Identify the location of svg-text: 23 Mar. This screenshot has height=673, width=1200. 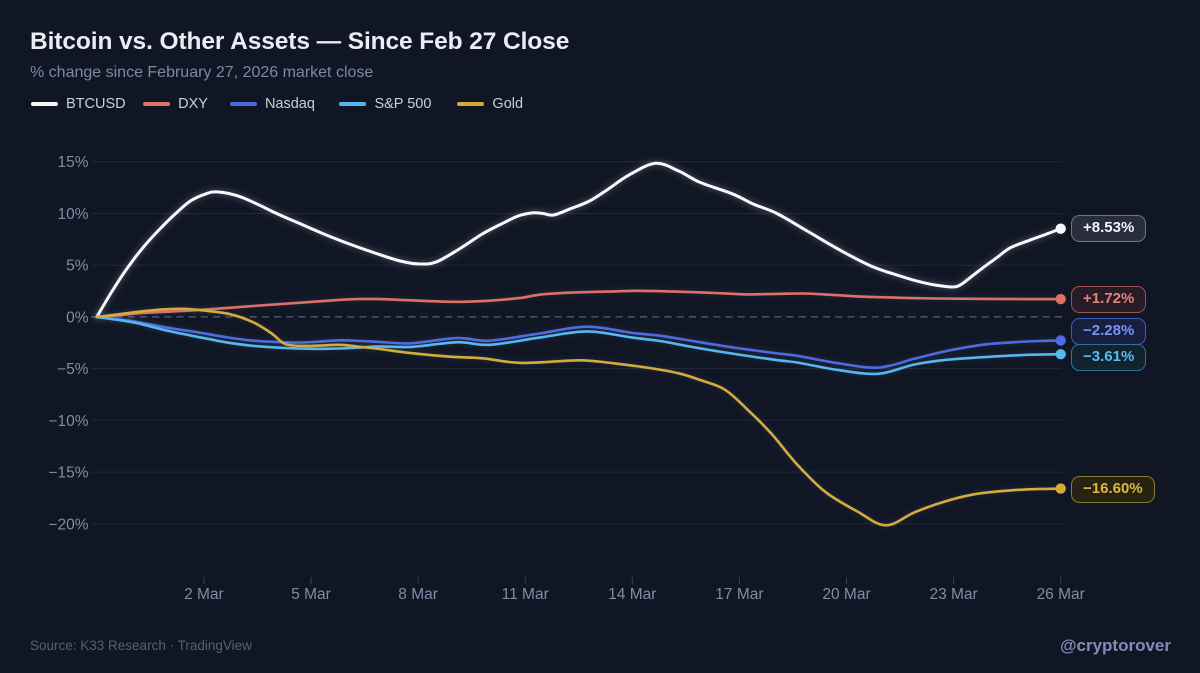
(953, 594).